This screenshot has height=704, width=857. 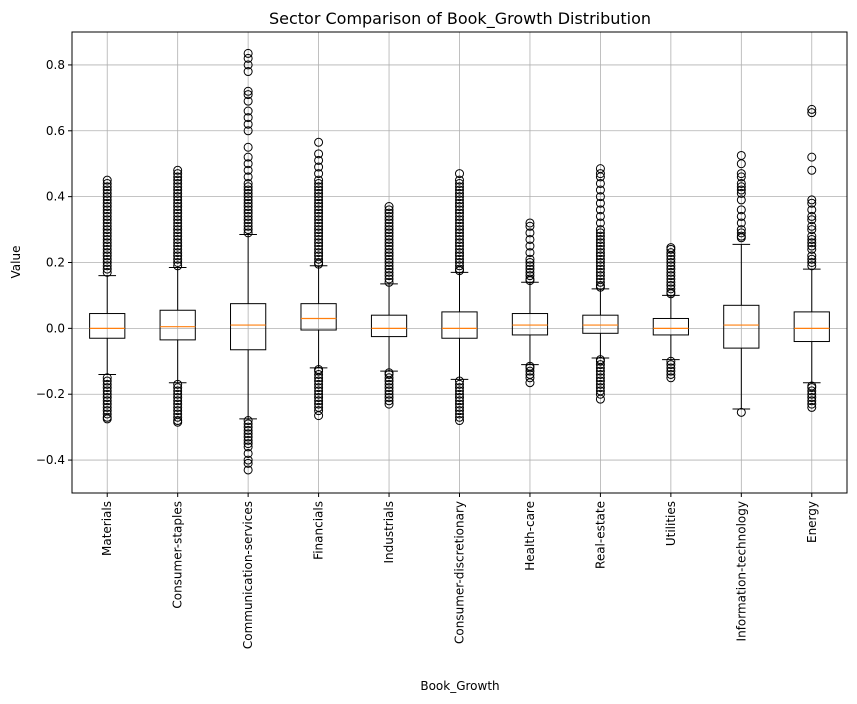 I want to click on y-tick-label: 0.6, so click(x=55, y=131).